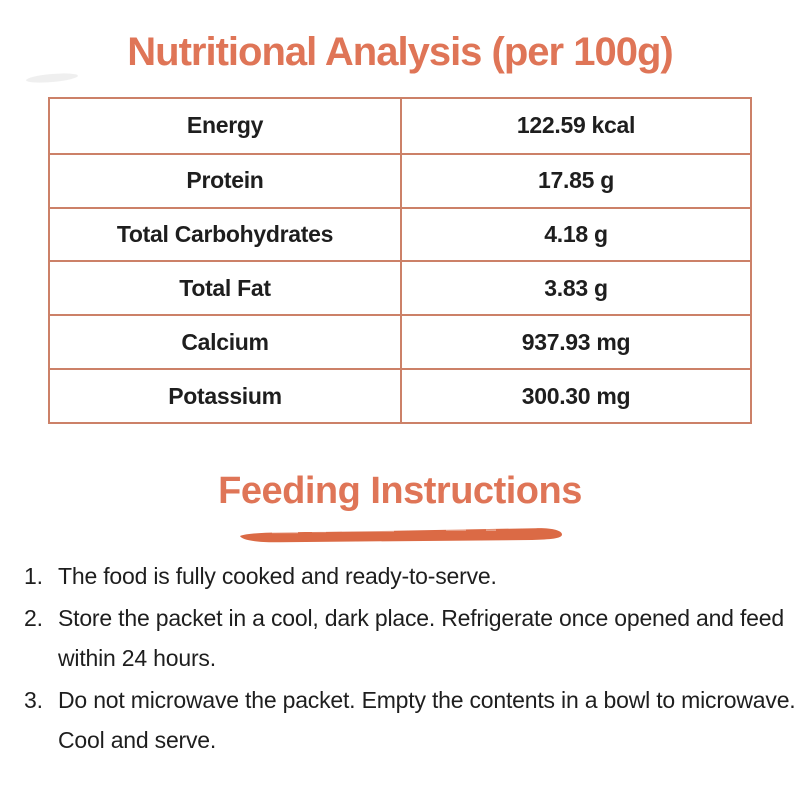 The width and height of the screenshot is (800, 800). Describe the element at coordinates (575, 395) in the screenshot. I see `table-cell-value: 300.30 mg` at that location.